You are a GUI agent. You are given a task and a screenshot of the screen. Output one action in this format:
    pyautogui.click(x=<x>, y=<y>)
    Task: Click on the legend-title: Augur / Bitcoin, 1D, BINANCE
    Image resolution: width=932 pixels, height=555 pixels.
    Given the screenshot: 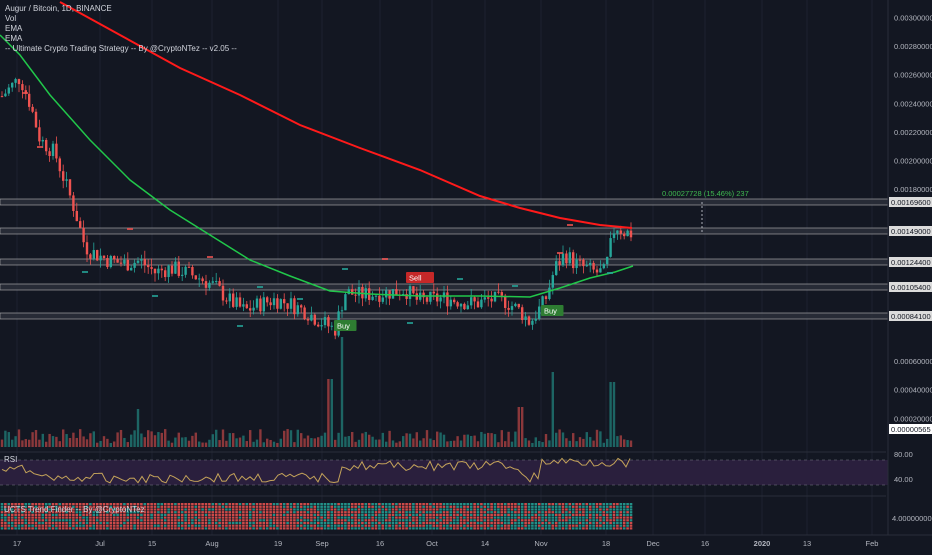 What is the action you would take?
    pyautogui.click(x=58, y=8)
    